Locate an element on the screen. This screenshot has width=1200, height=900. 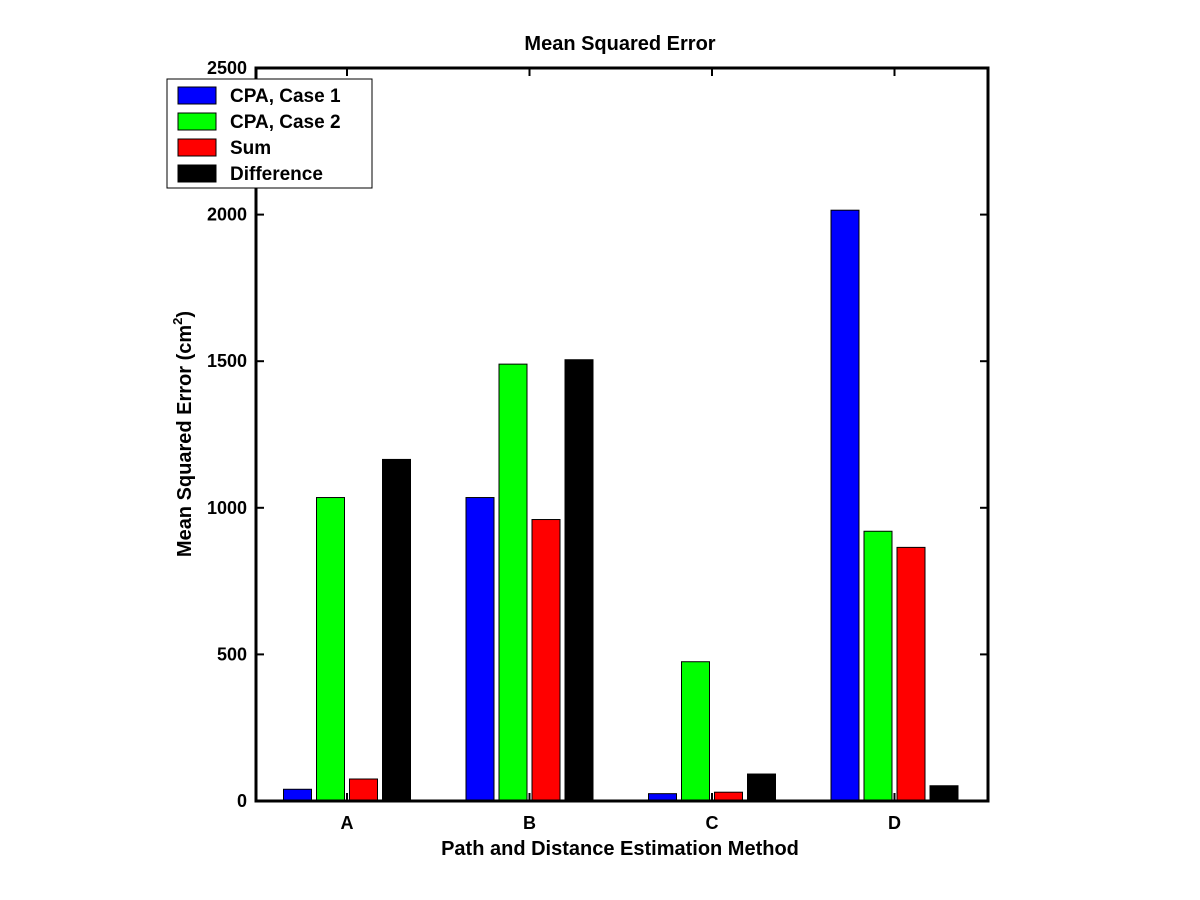
y-axis-label-close: ) is located at coordinates (185, 314).